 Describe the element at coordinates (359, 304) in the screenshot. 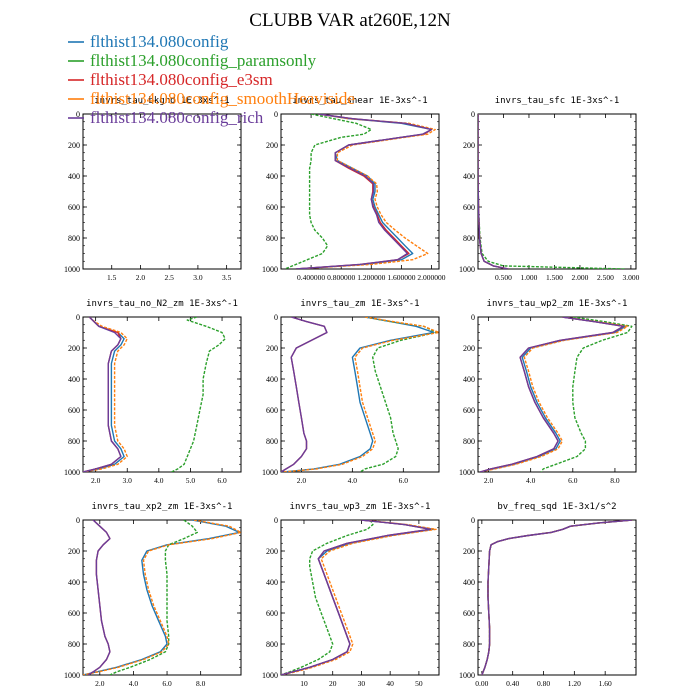

I see `subplot-title: invrs_tau_zm 1E-3xs^-1` at that location.